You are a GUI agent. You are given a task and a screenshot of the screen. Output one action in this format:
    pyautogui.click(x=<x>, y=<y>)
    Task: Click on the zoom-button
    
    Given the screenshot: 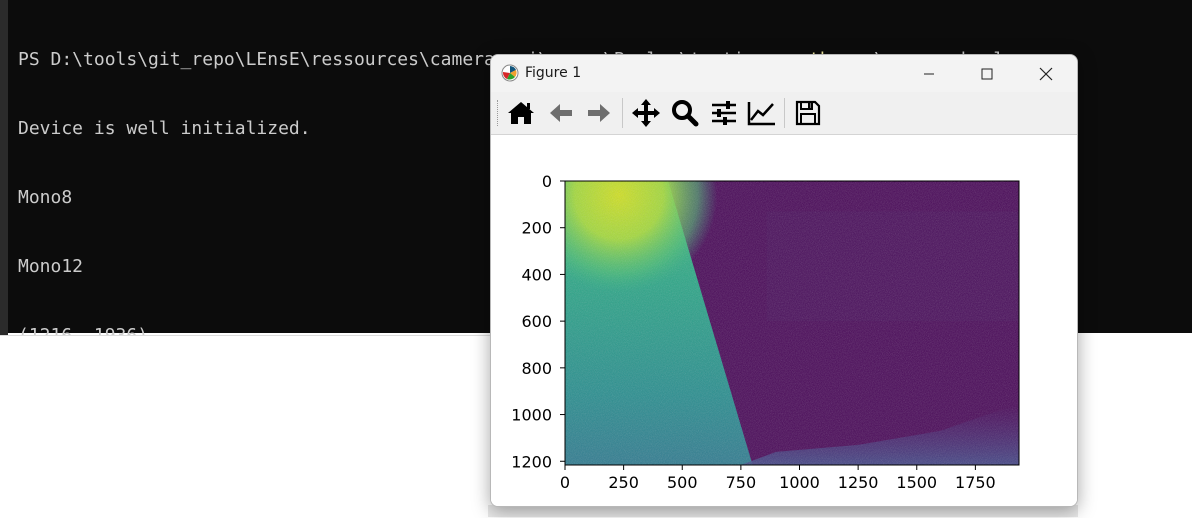 What is the action you would take?
    pyautogui.click(x=685, y=113)
    